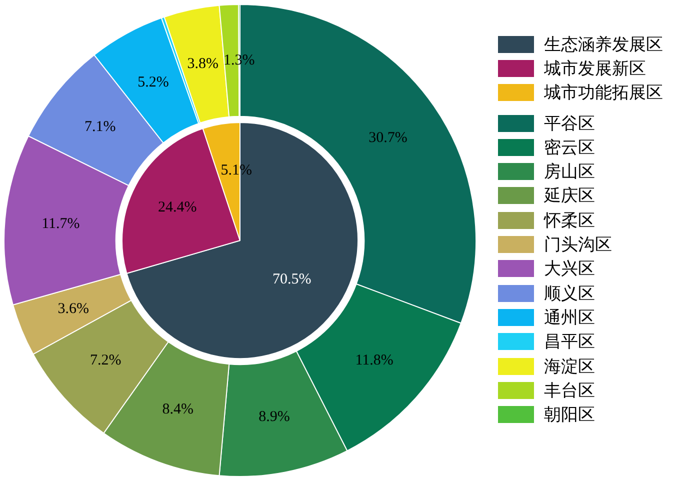 The width and height of the screenshot is (700, 481). I want to click on data-label: 5.2%, so click(153, 82).